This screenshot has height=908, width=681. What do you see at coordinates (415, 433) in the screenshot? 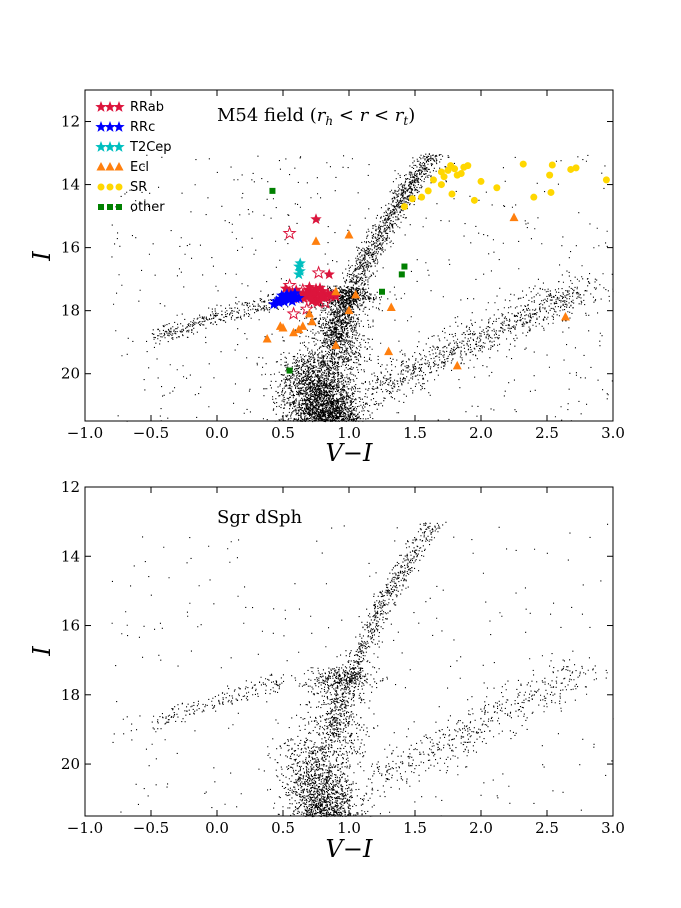
I see `m54-x-tick-label: 1.5` at bounding box center [415, 433].